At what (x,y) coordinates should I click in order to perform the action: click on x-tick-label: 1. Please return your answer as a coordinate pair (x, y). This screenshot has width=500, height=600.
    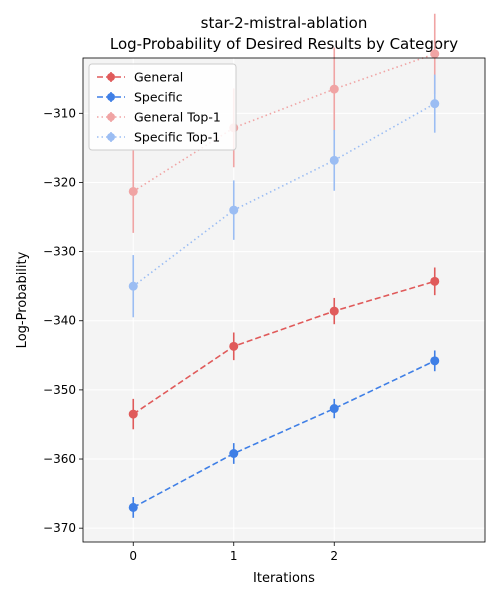
    Looking at the image, I should click on (234, 556).